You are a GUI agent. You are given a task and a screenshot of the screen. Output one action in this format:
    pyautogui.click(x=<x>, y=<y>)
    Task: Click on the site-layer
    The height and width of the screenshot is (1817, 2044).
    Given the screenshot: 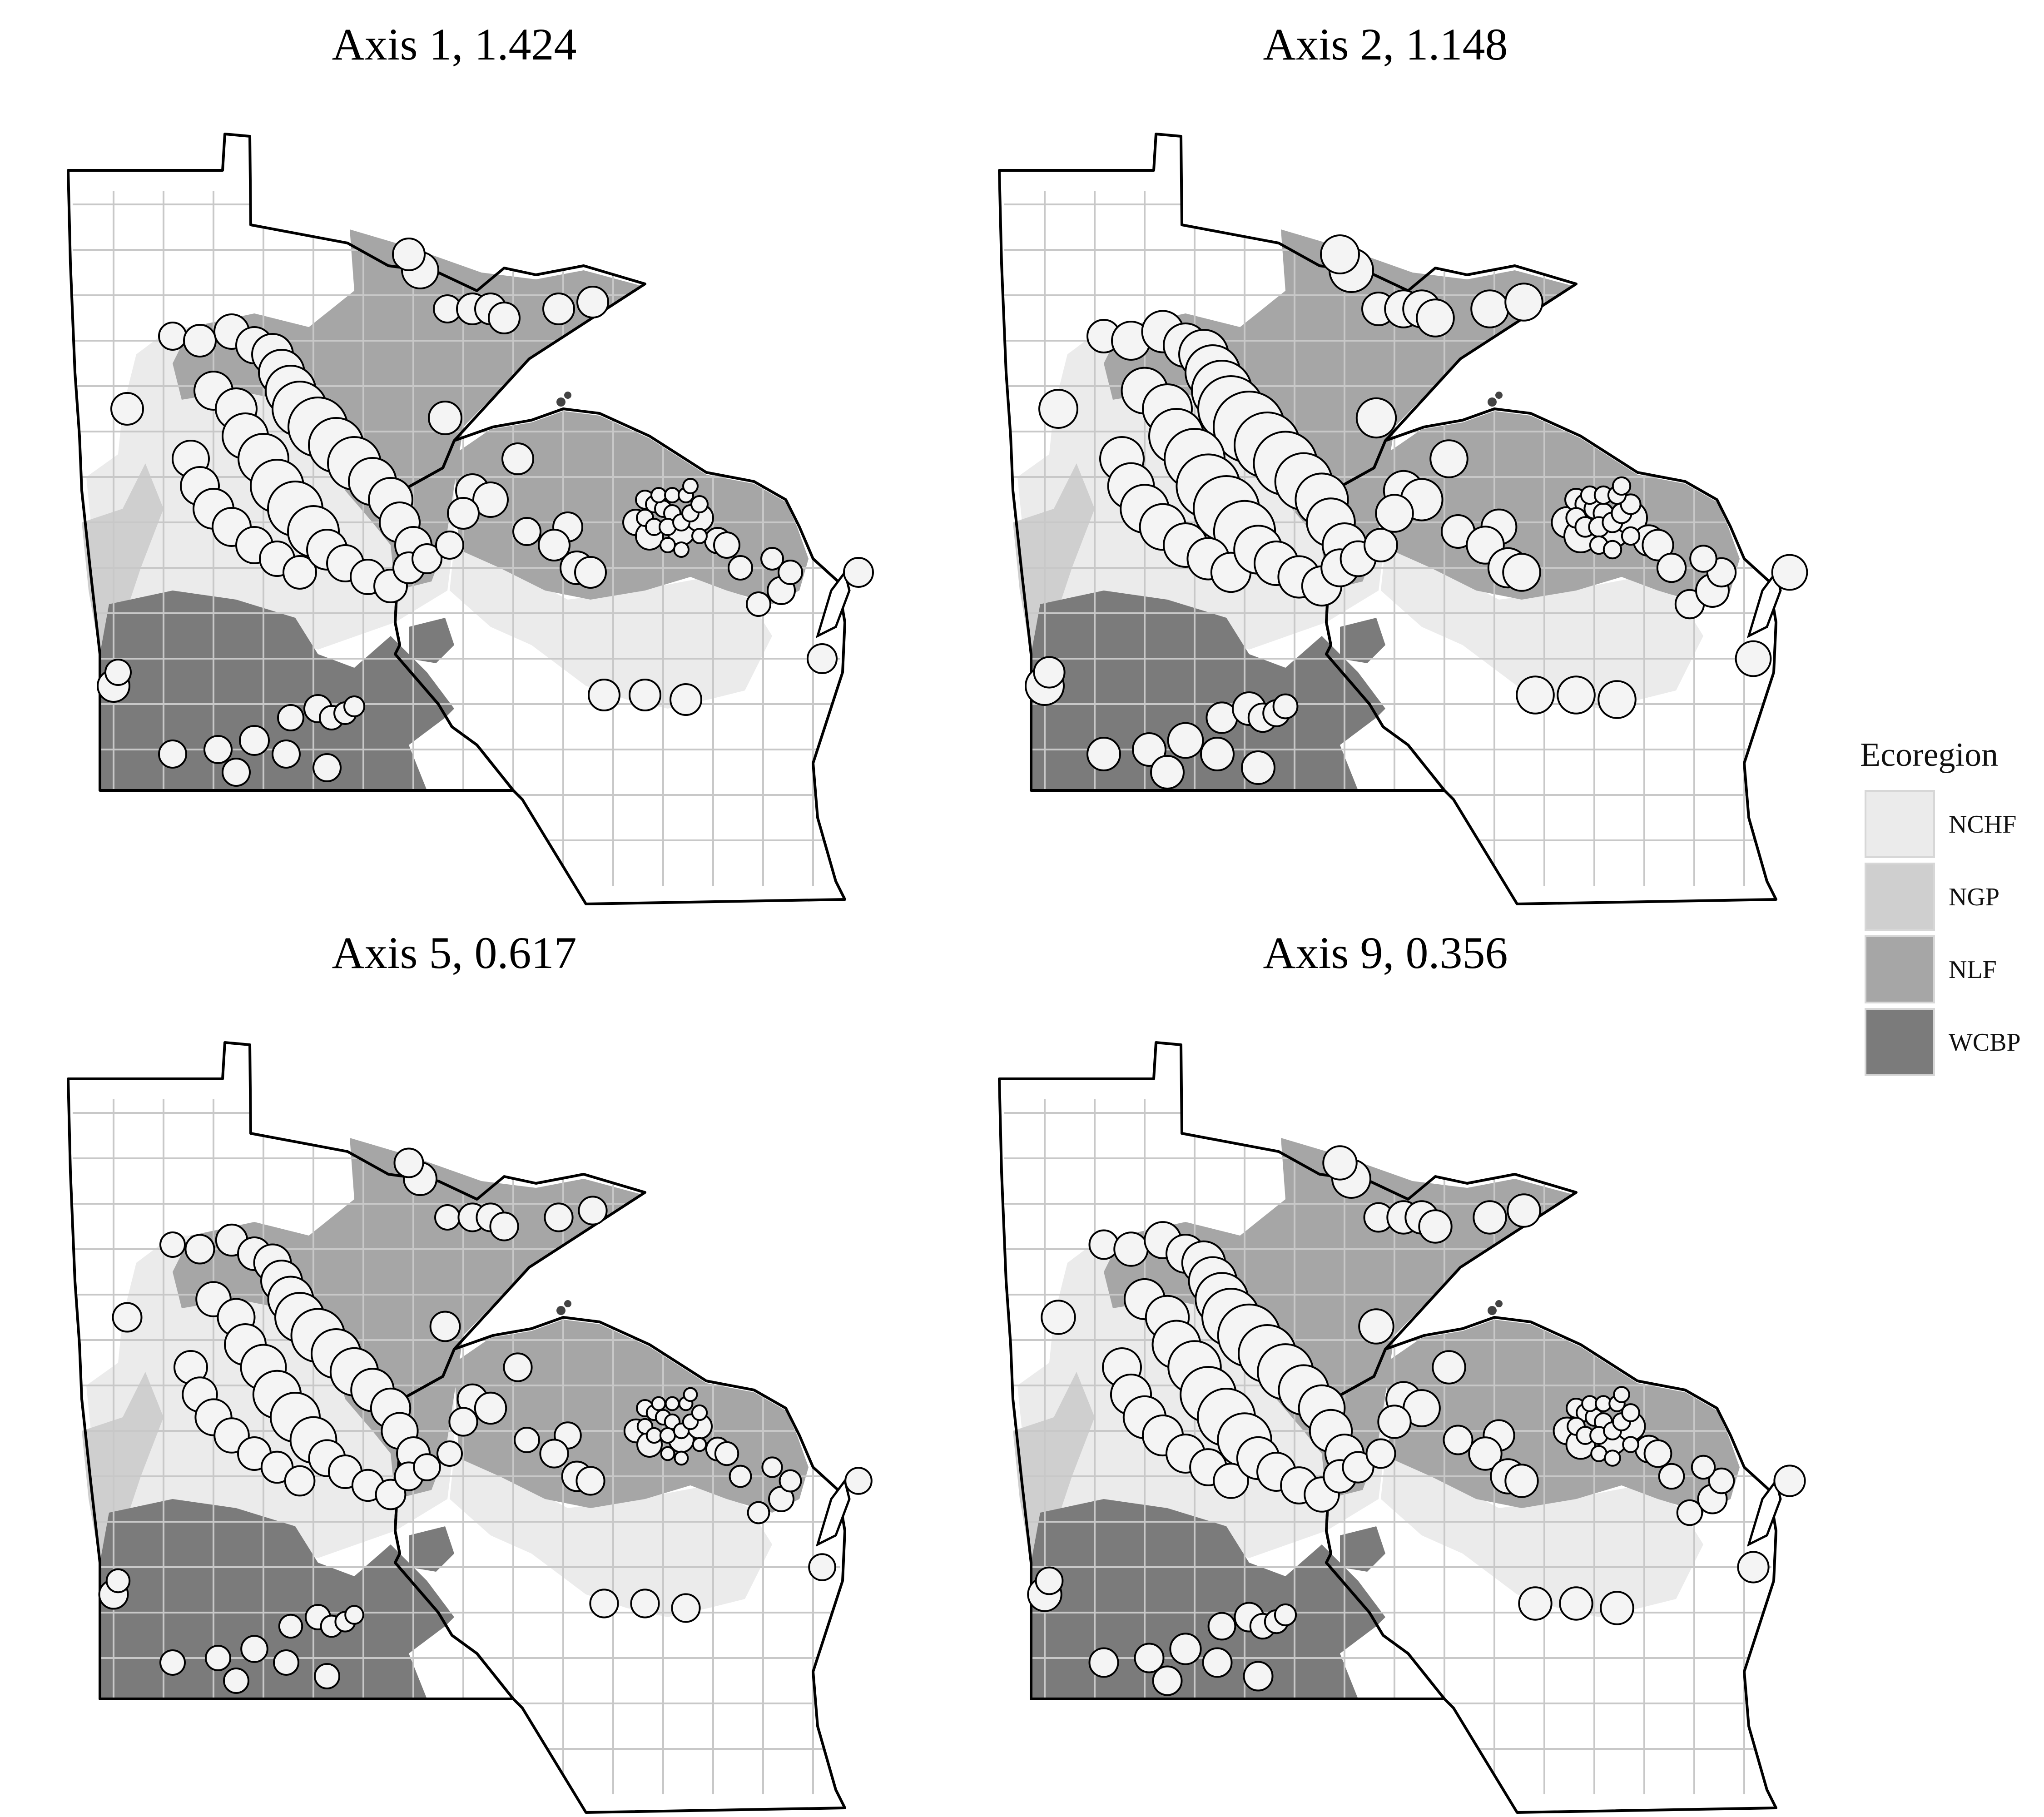 What is the action you would take?
    pyautogui.click(x=1417, y=1420)
    